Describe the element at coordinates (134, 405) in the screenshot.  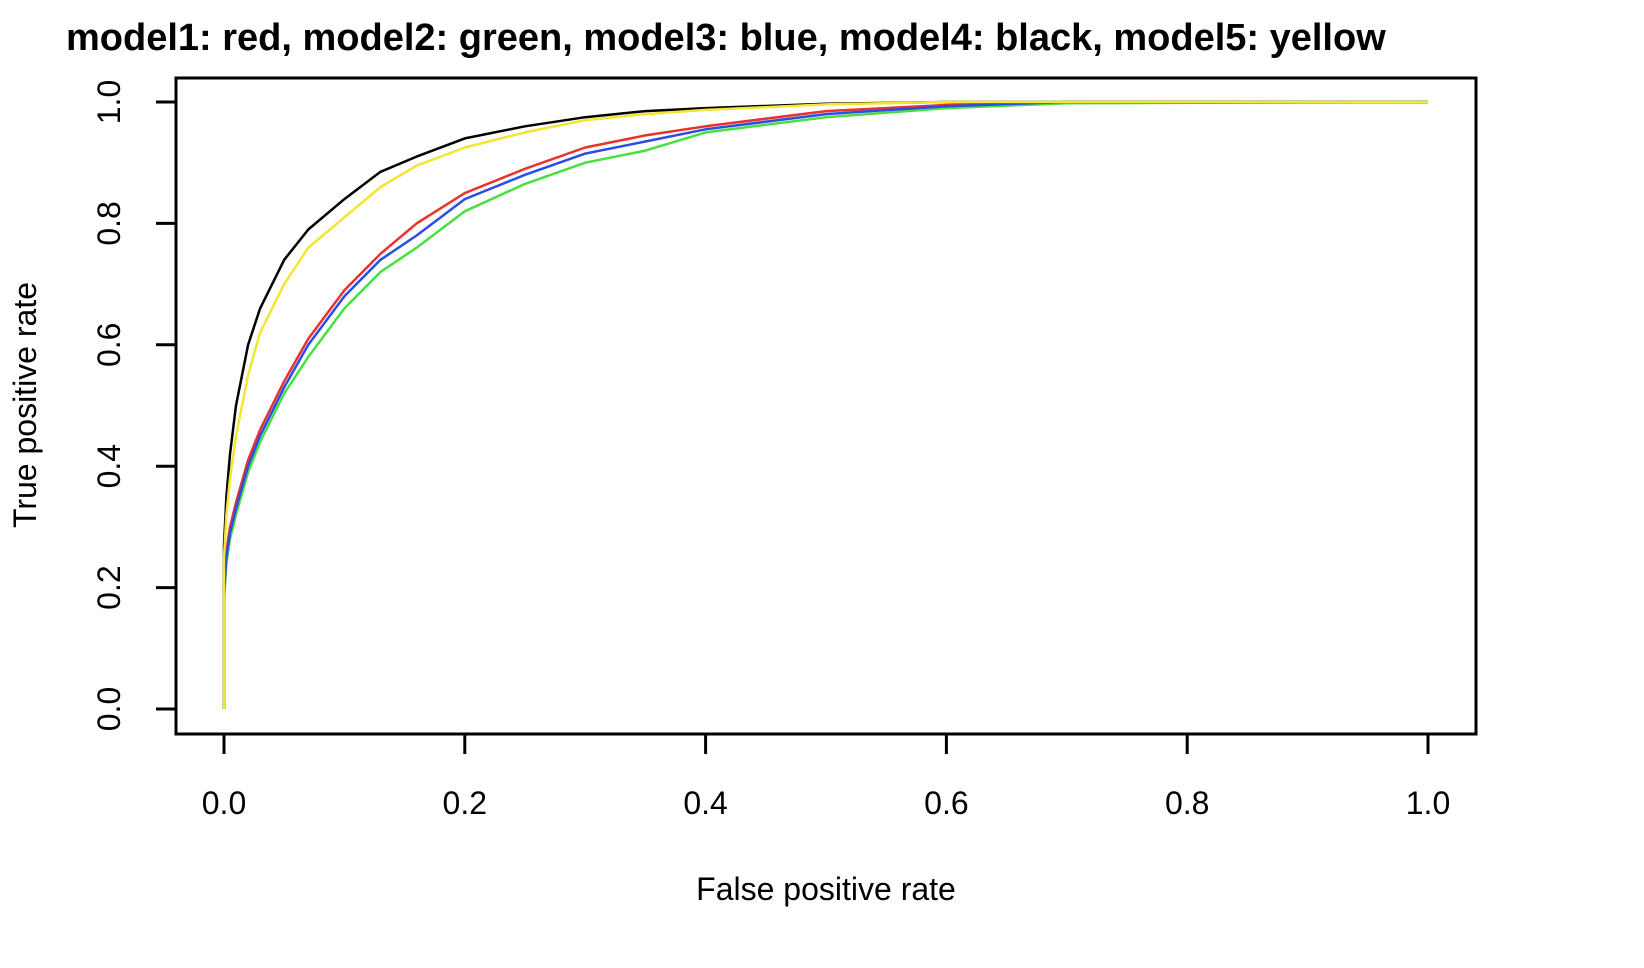
I see `y-axis: 0.0 0.2 0.4 0.6 0.8 1.0` at that location.